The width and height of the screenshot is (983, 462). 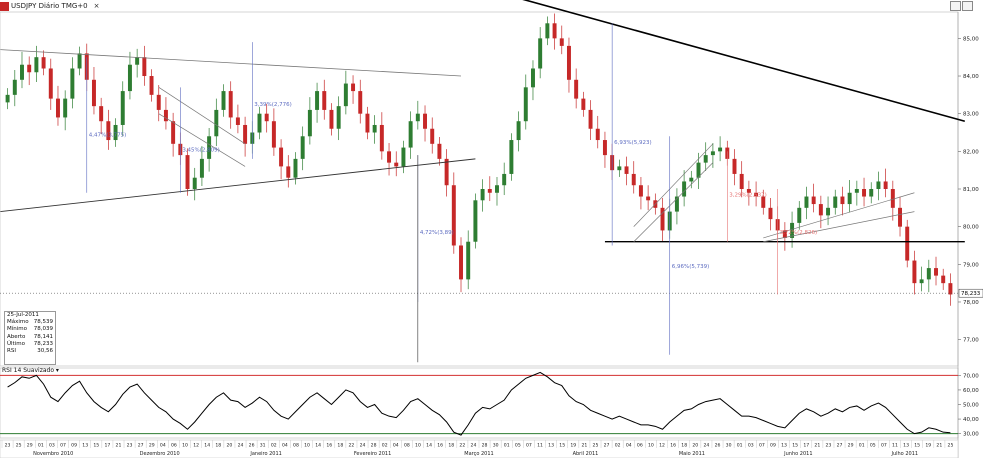 What do you see at coordinates (692, 454) in the screenshot?
I see `month-label: Maio 2011` at bounding box center [692, 454].